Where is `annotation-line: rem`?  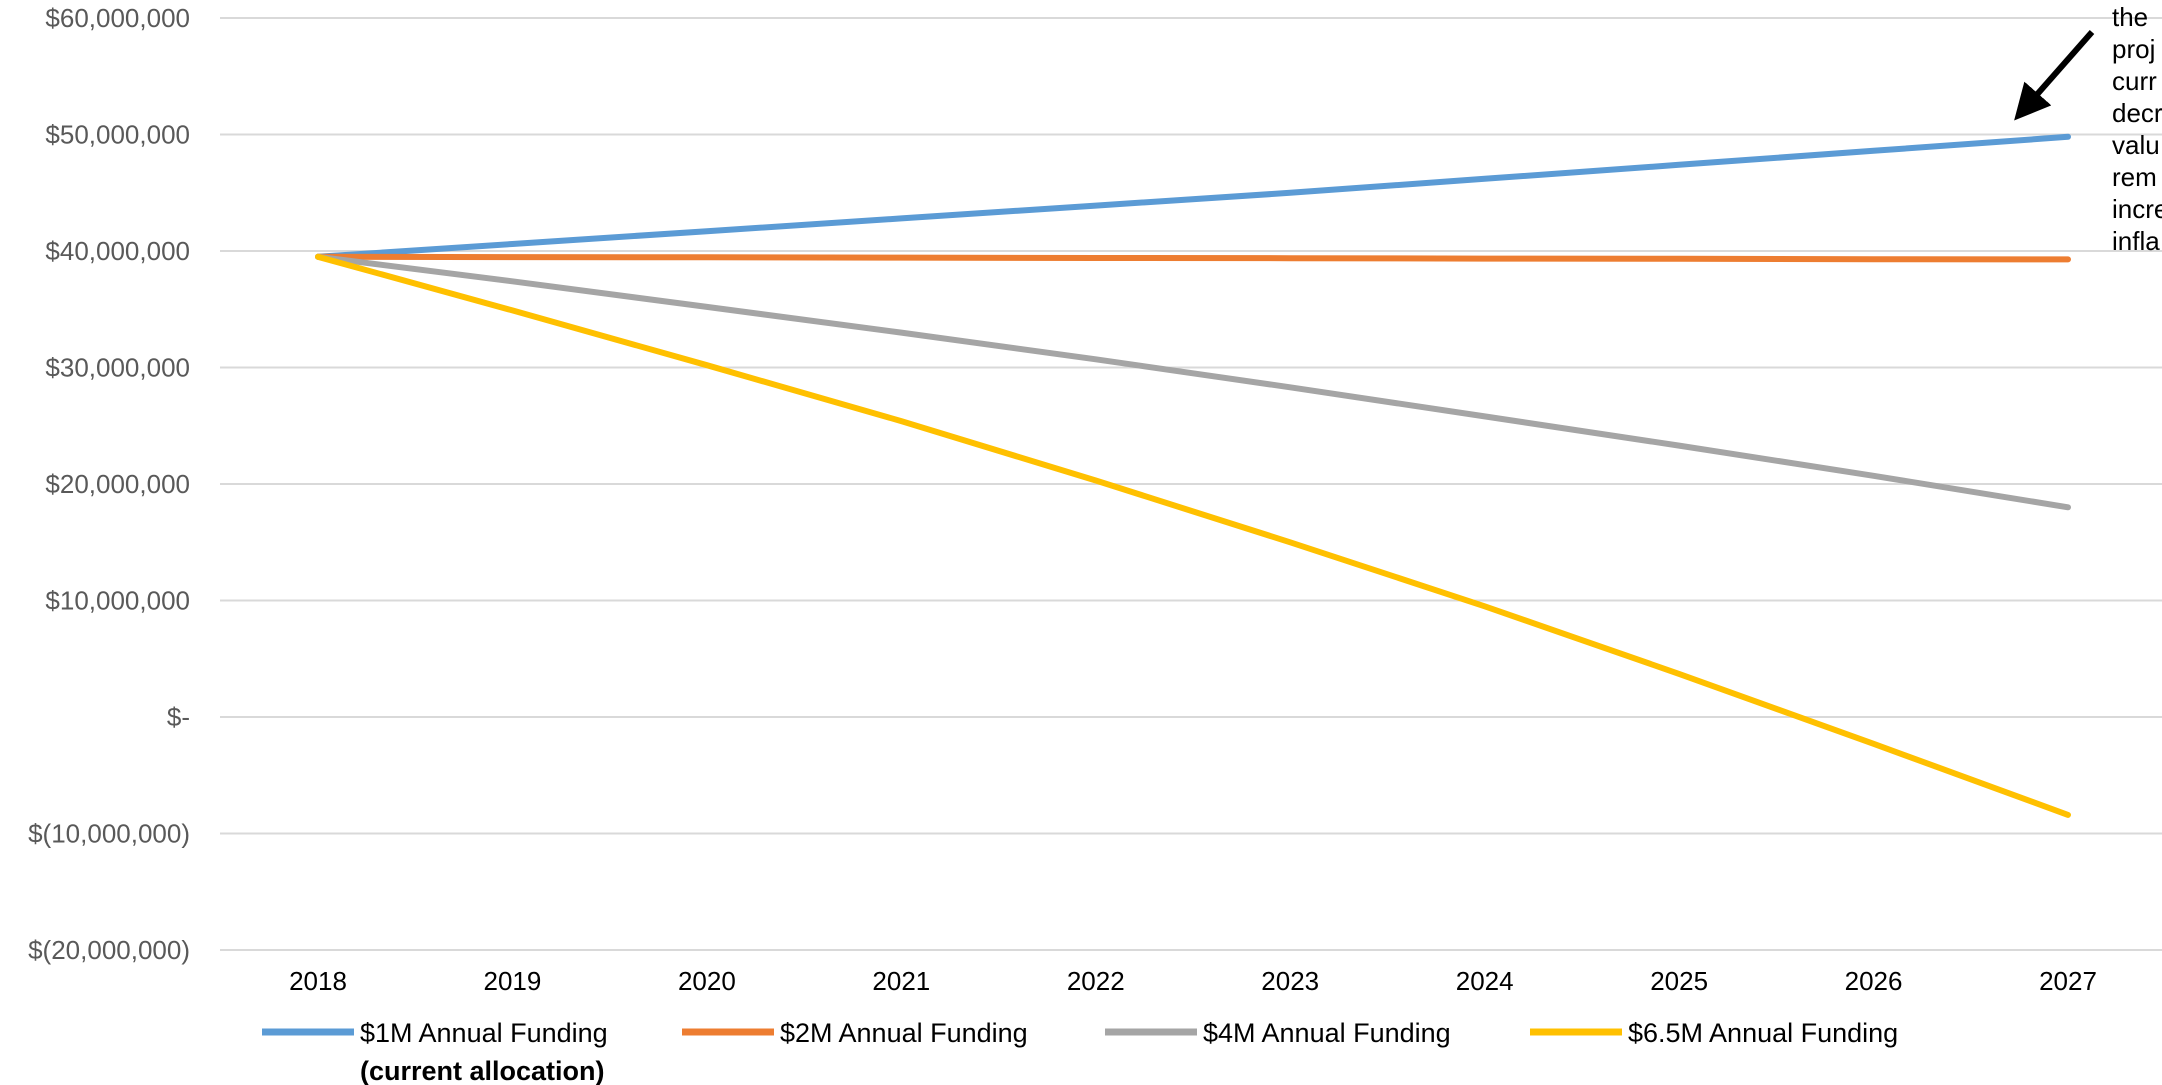
annotation-line: rem is located at coordinates (2134, 177).